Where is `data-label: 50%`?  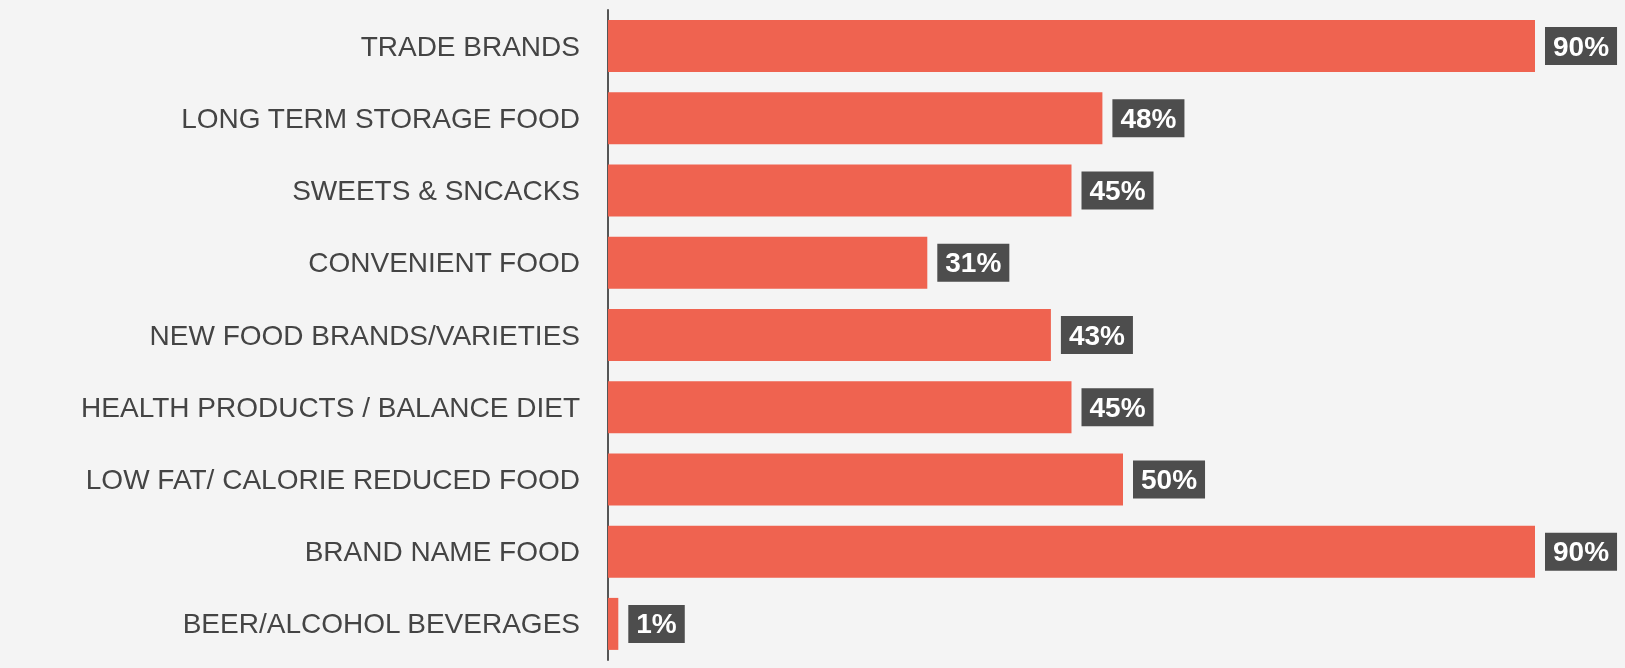
data-label: 50% is located at coordinates (1169, 479).